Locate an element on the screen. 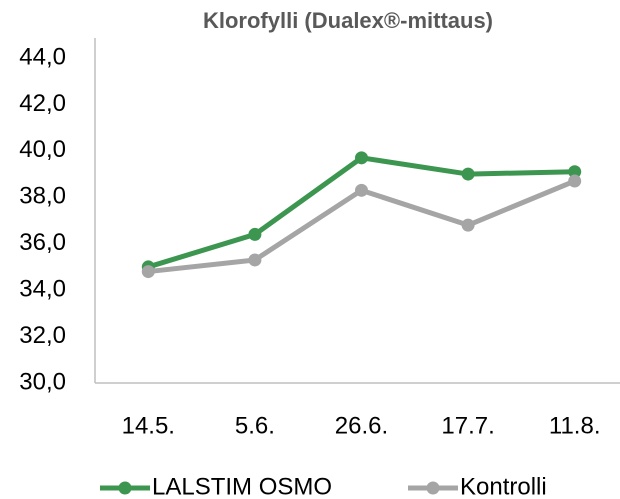 Image resolution: width=620 pixels, height=499 pixels. x-tick-label: 5.6. is located at coordinates (255, 425).